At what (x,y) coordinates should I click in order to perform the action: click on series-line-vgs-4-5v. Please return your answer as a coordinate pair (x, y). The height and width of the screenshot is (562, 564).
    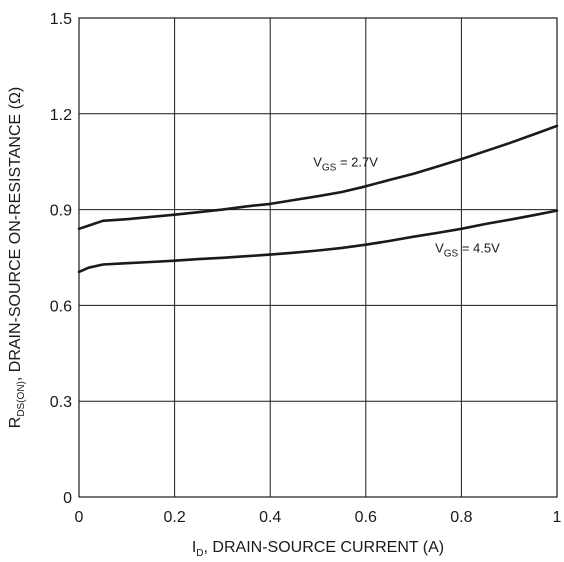
    Looking at the image, I should click on (318, 241).